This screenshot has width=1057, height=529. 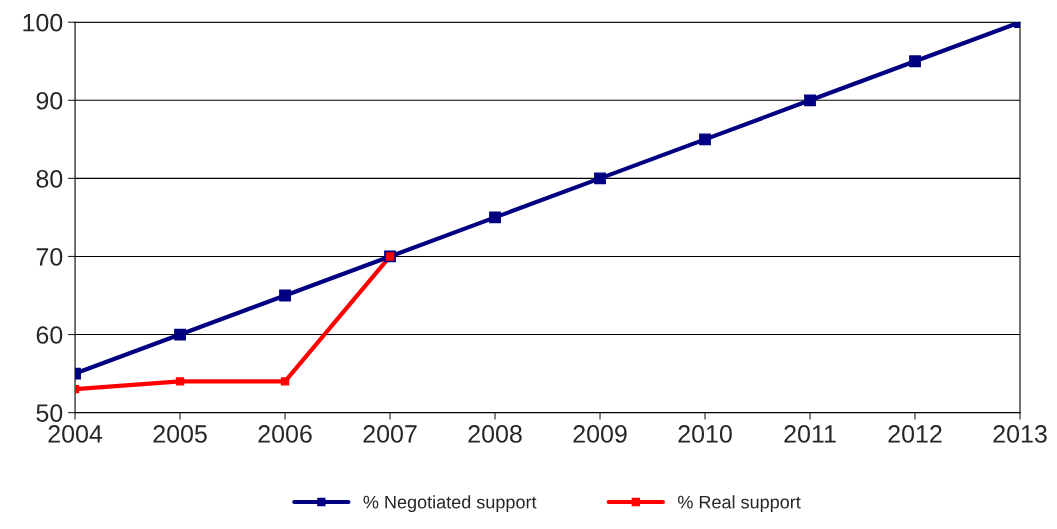 What do you see at coordinates (450, 504) in the screenshot?
I see `legend-label: % Negotiated support` at bounding box center [450, 504].